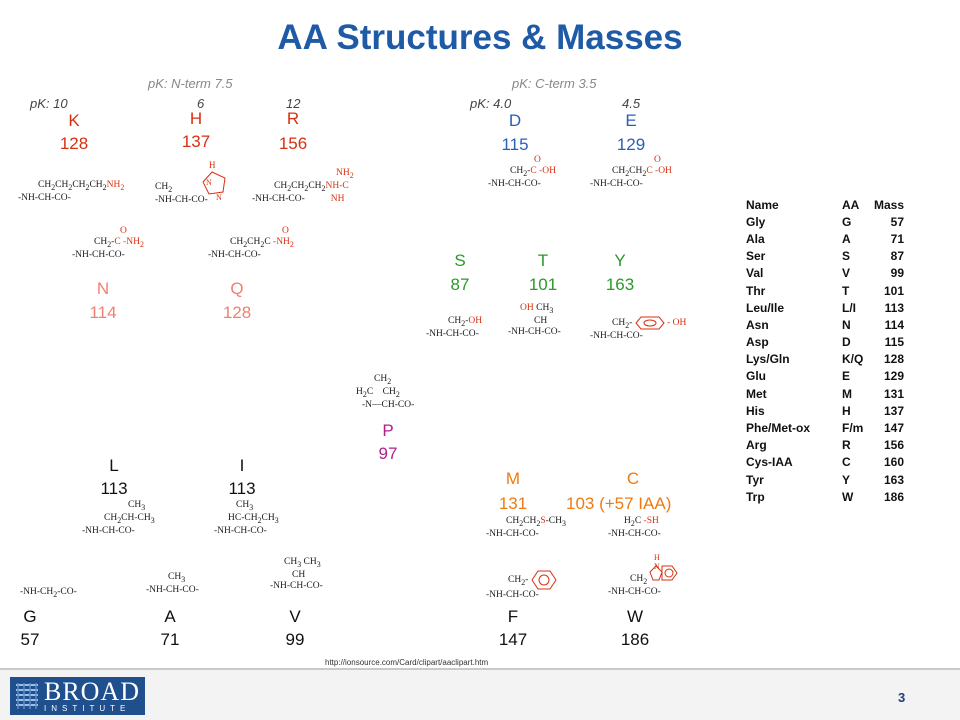  Describe the element at coordinates (847, 393) in the screenshot. I see `row-aa: M` at that location.